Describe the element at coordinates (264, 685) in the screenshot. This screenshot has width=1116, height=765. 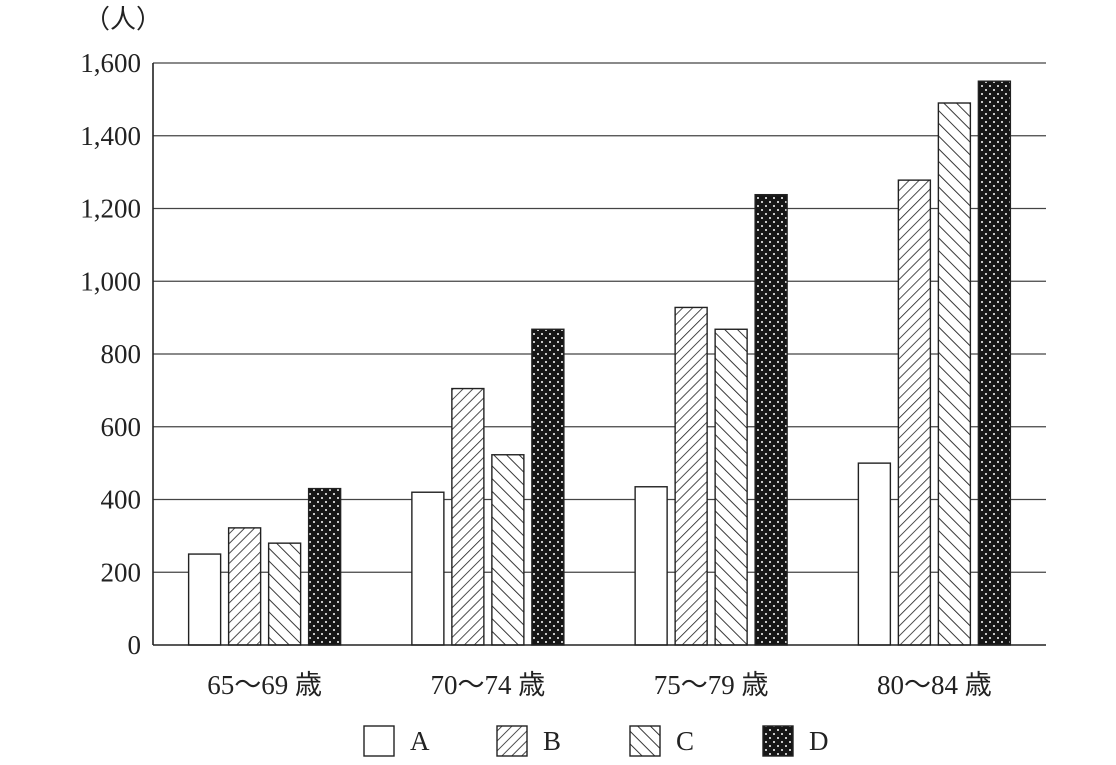
I see `x-category-label: 65〜69 歳` at that location.